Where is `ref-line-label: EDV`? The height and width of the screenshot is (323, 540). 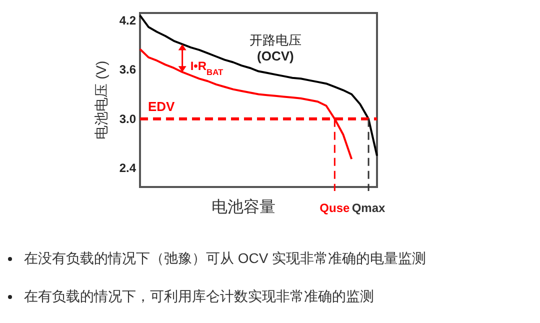 ref-line-label: EDV is located at coordinates (162, 106).